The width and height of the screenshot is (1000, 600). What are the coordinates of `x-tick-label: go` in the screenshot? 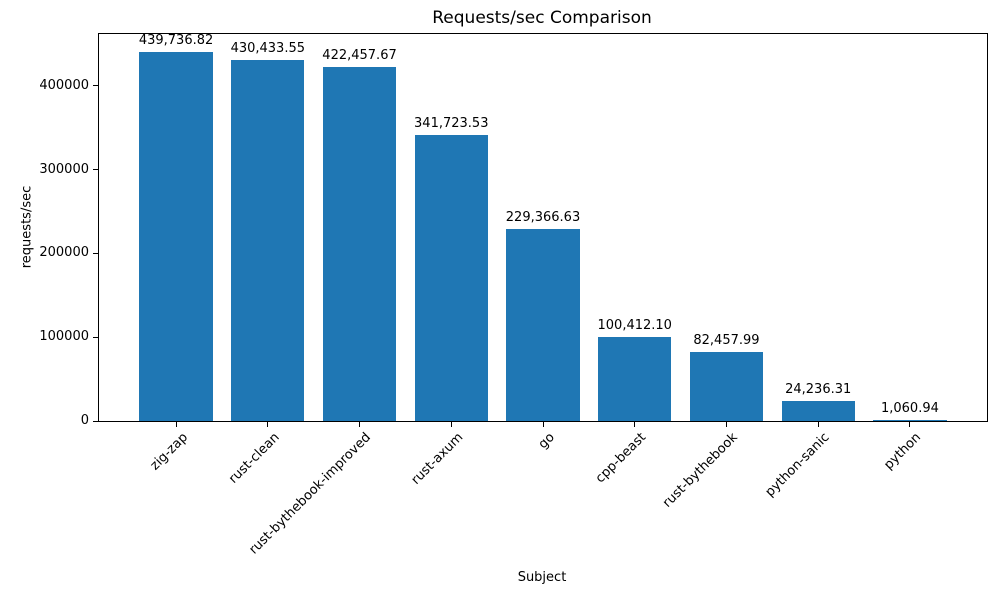 It's located at (546, 441).